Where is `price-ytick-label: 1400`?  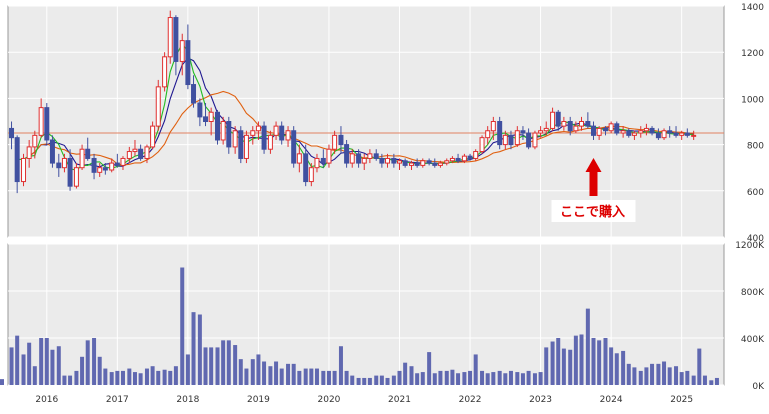 price-ytick-label: 1400 is located at coordinates (752, 8).